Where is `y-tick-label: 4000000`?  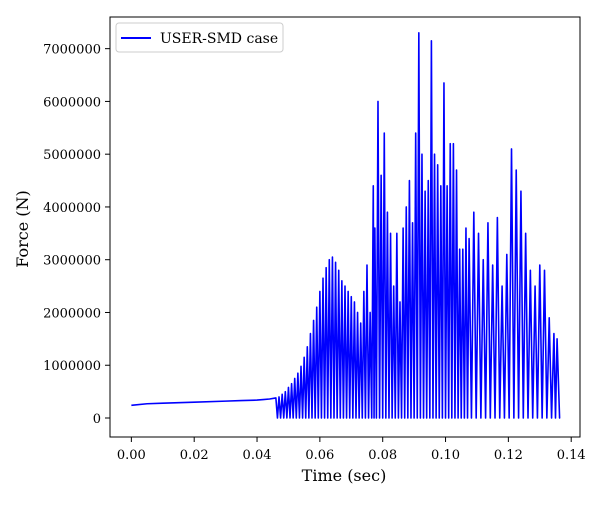
y-tick-label: 4000000 is located at coordinates (72, 208).